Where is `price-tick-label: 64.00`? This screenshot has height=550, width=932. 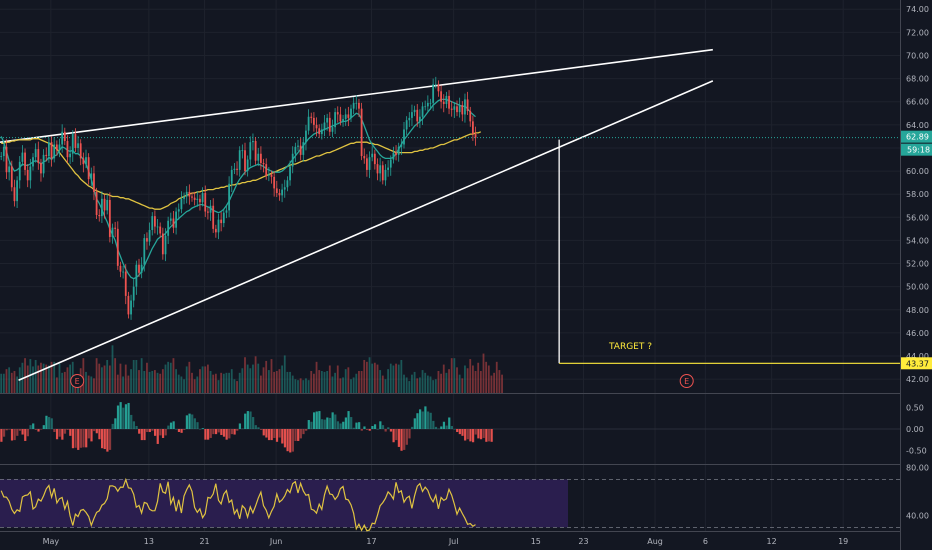 price-tick-label: 64.00 is located at coordinates (917, 125).